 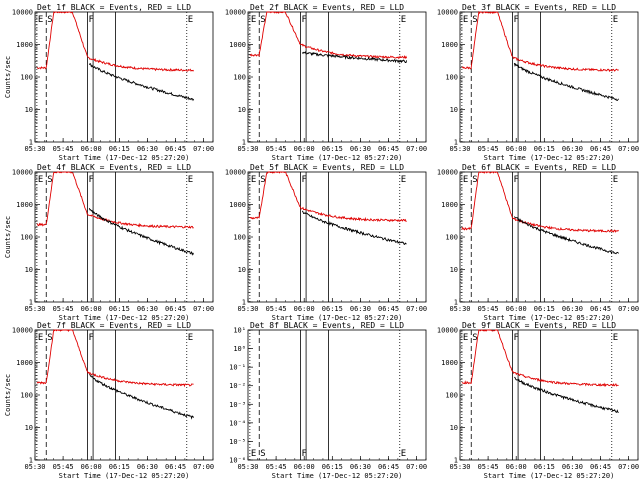 What do you see at coordinates (237, 442) in the screenshot?
I see `panel-8-ytick-label: 10⁻⁵` at bounding box center [237, 442].